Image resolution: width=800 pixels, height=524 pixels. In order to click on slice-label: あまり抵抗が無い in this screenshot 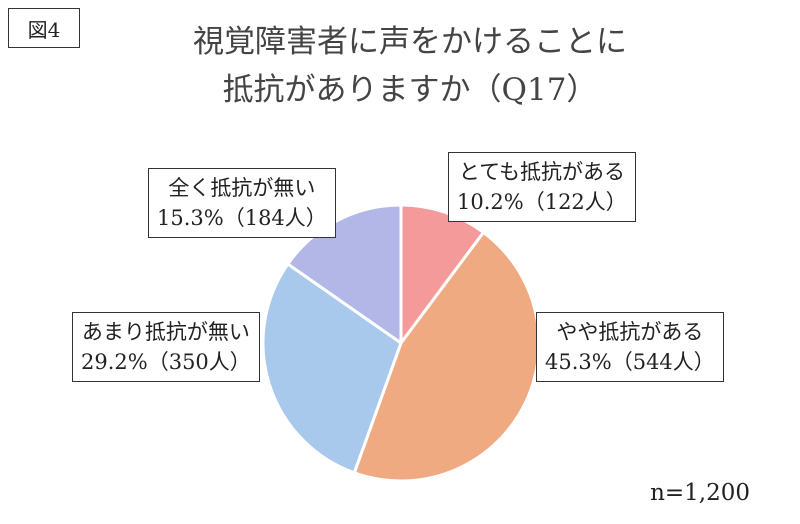, I will do `click(165, 332)`.